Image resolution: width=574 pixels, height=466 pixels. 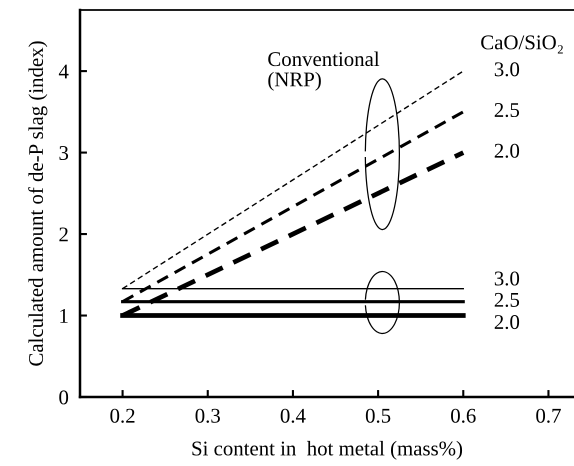 I want to click on y-tick-label: 1, so click(x=64, y=316).